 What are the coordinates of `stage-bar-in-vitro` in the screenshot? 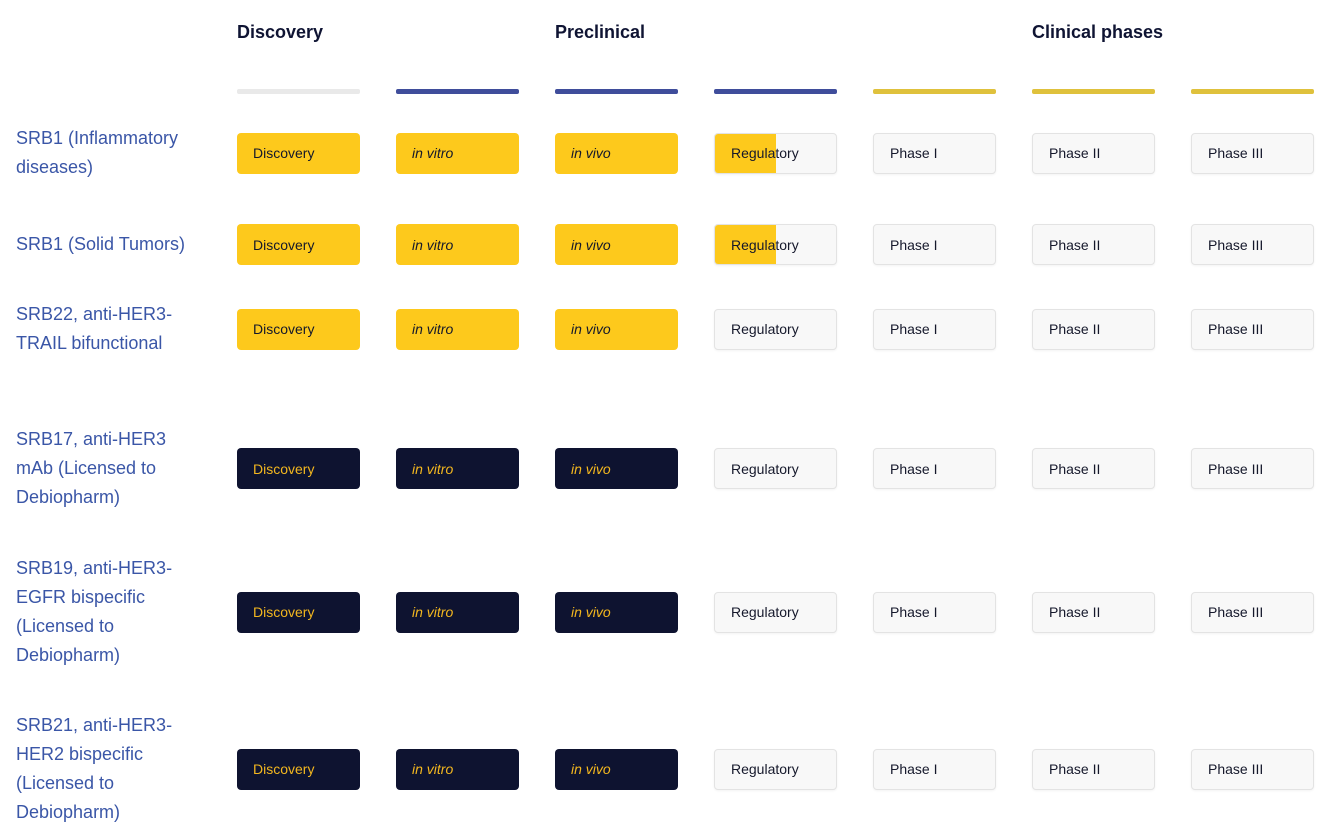 It's located at (457, 91).